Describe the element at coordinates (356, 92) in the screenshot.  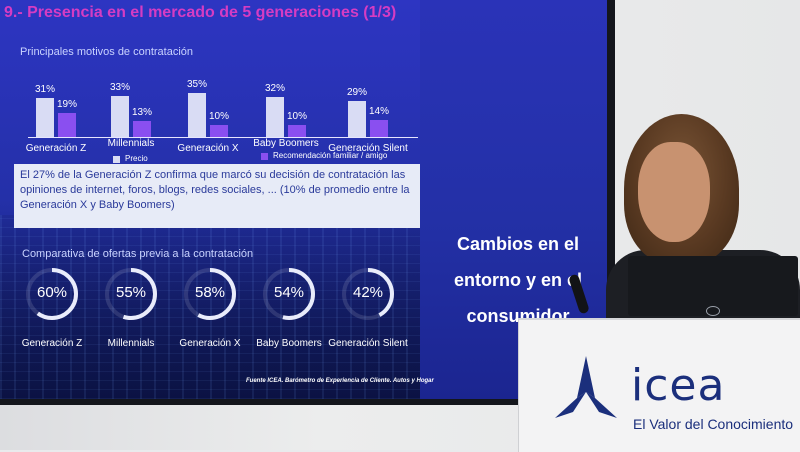
I see `bar-value-precio: 29%` at that location.